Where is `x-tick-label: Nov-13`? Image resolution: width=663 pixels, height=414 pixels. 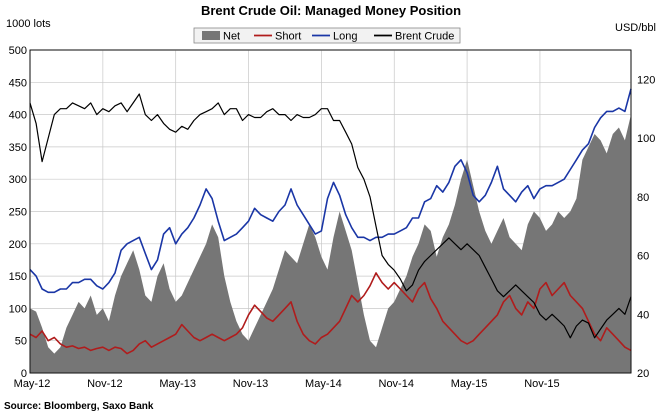
x-tick-label: Nov-13 is located at coordinates (250, 384).